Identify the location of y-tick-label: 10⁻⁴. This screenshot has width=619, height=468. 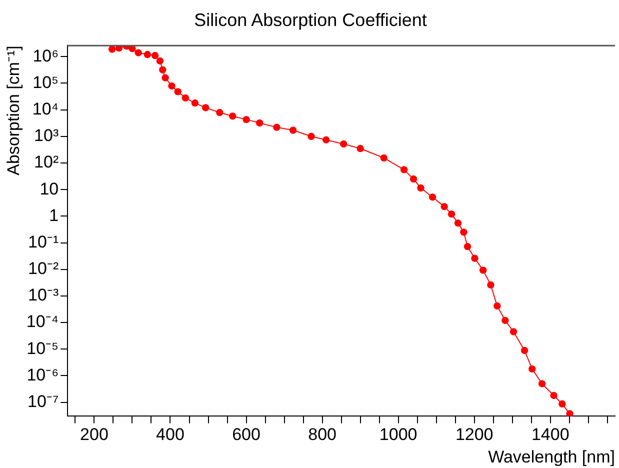
(42, 322).